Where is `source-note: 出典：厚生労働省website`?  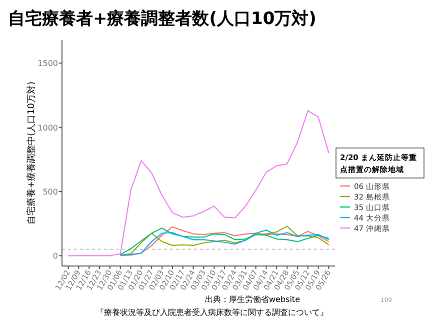
source-note: 出典：厚生労働省website is located at coordinates (252, 299).